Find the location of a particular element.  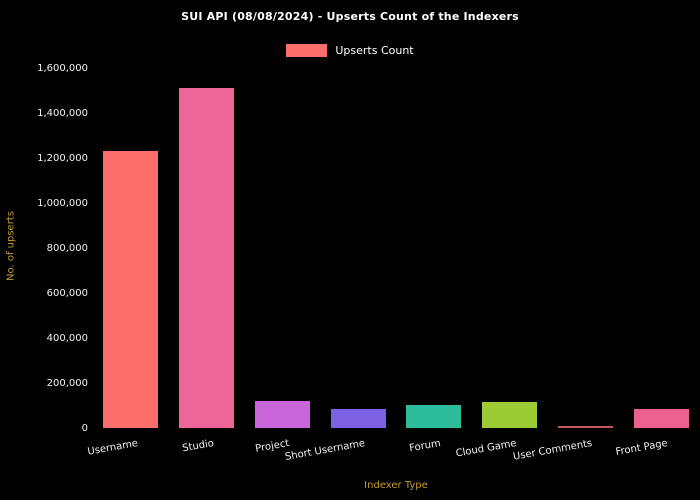

y-tick-label: 0 is located at coordinates (84, 428).